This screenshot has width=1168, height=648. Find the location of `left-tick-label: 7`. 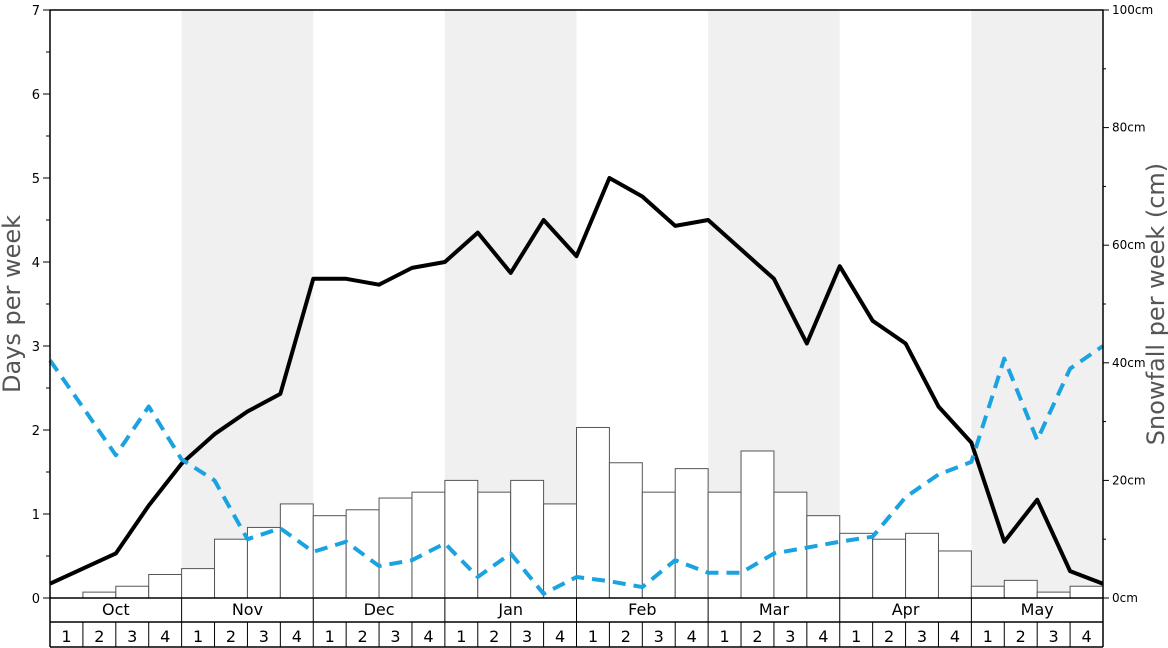

left-tick-label: 7 is located at coordinates (36, 11).